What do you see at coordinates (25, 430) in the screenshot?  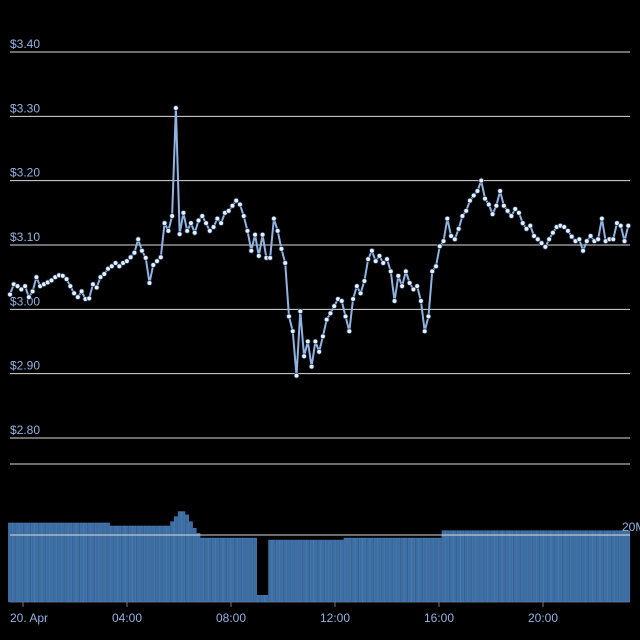 I see `y-tick-label: $2.80` at bounding box center [25, 430].